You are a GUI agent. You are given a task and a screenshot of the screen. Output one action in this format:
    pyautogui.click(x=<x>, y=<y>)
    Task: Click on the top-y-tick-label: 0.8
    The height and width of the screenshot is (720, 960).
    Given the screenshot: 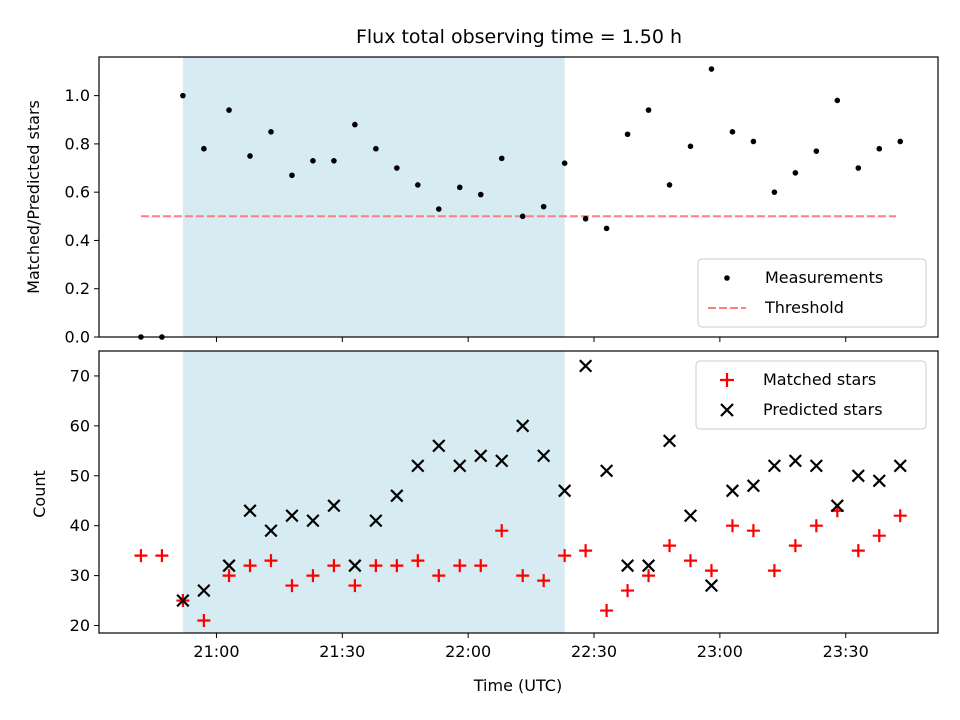 What is the action you would take?
    pyautogui.click(x=77, y=143)
    